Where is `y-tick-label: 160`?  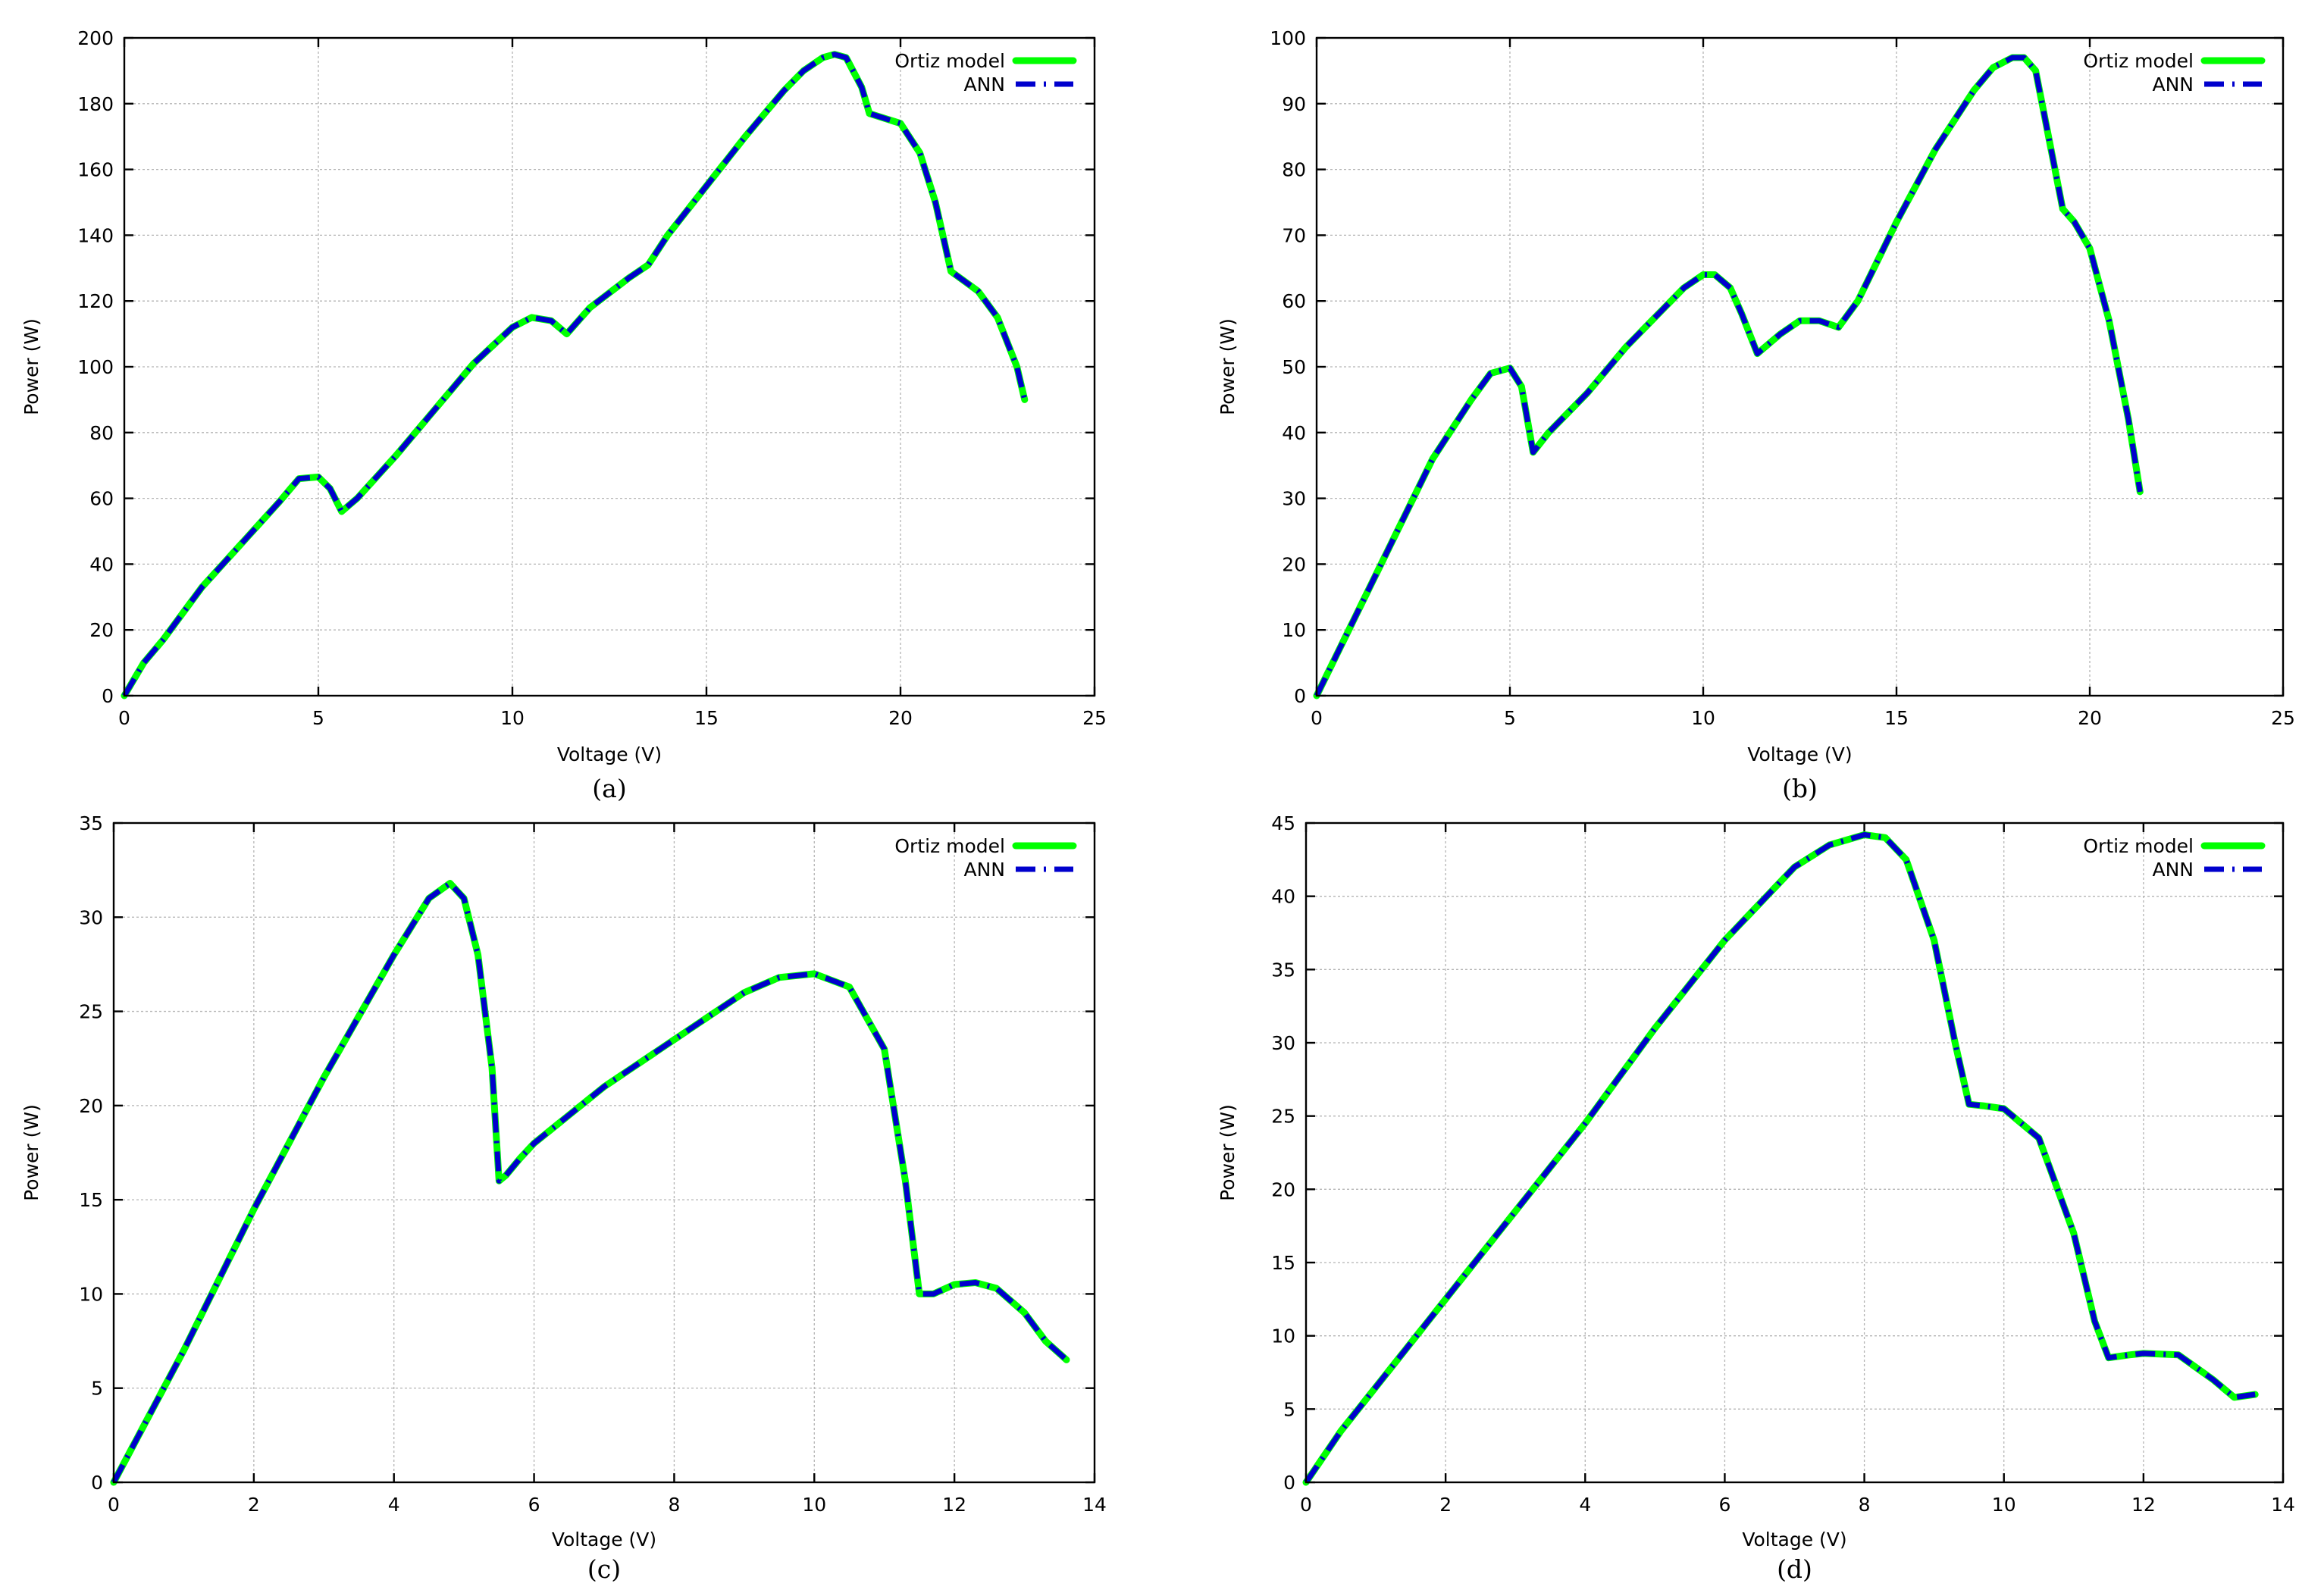 y-tick-label: 160 is located at coordinates (95, 170).